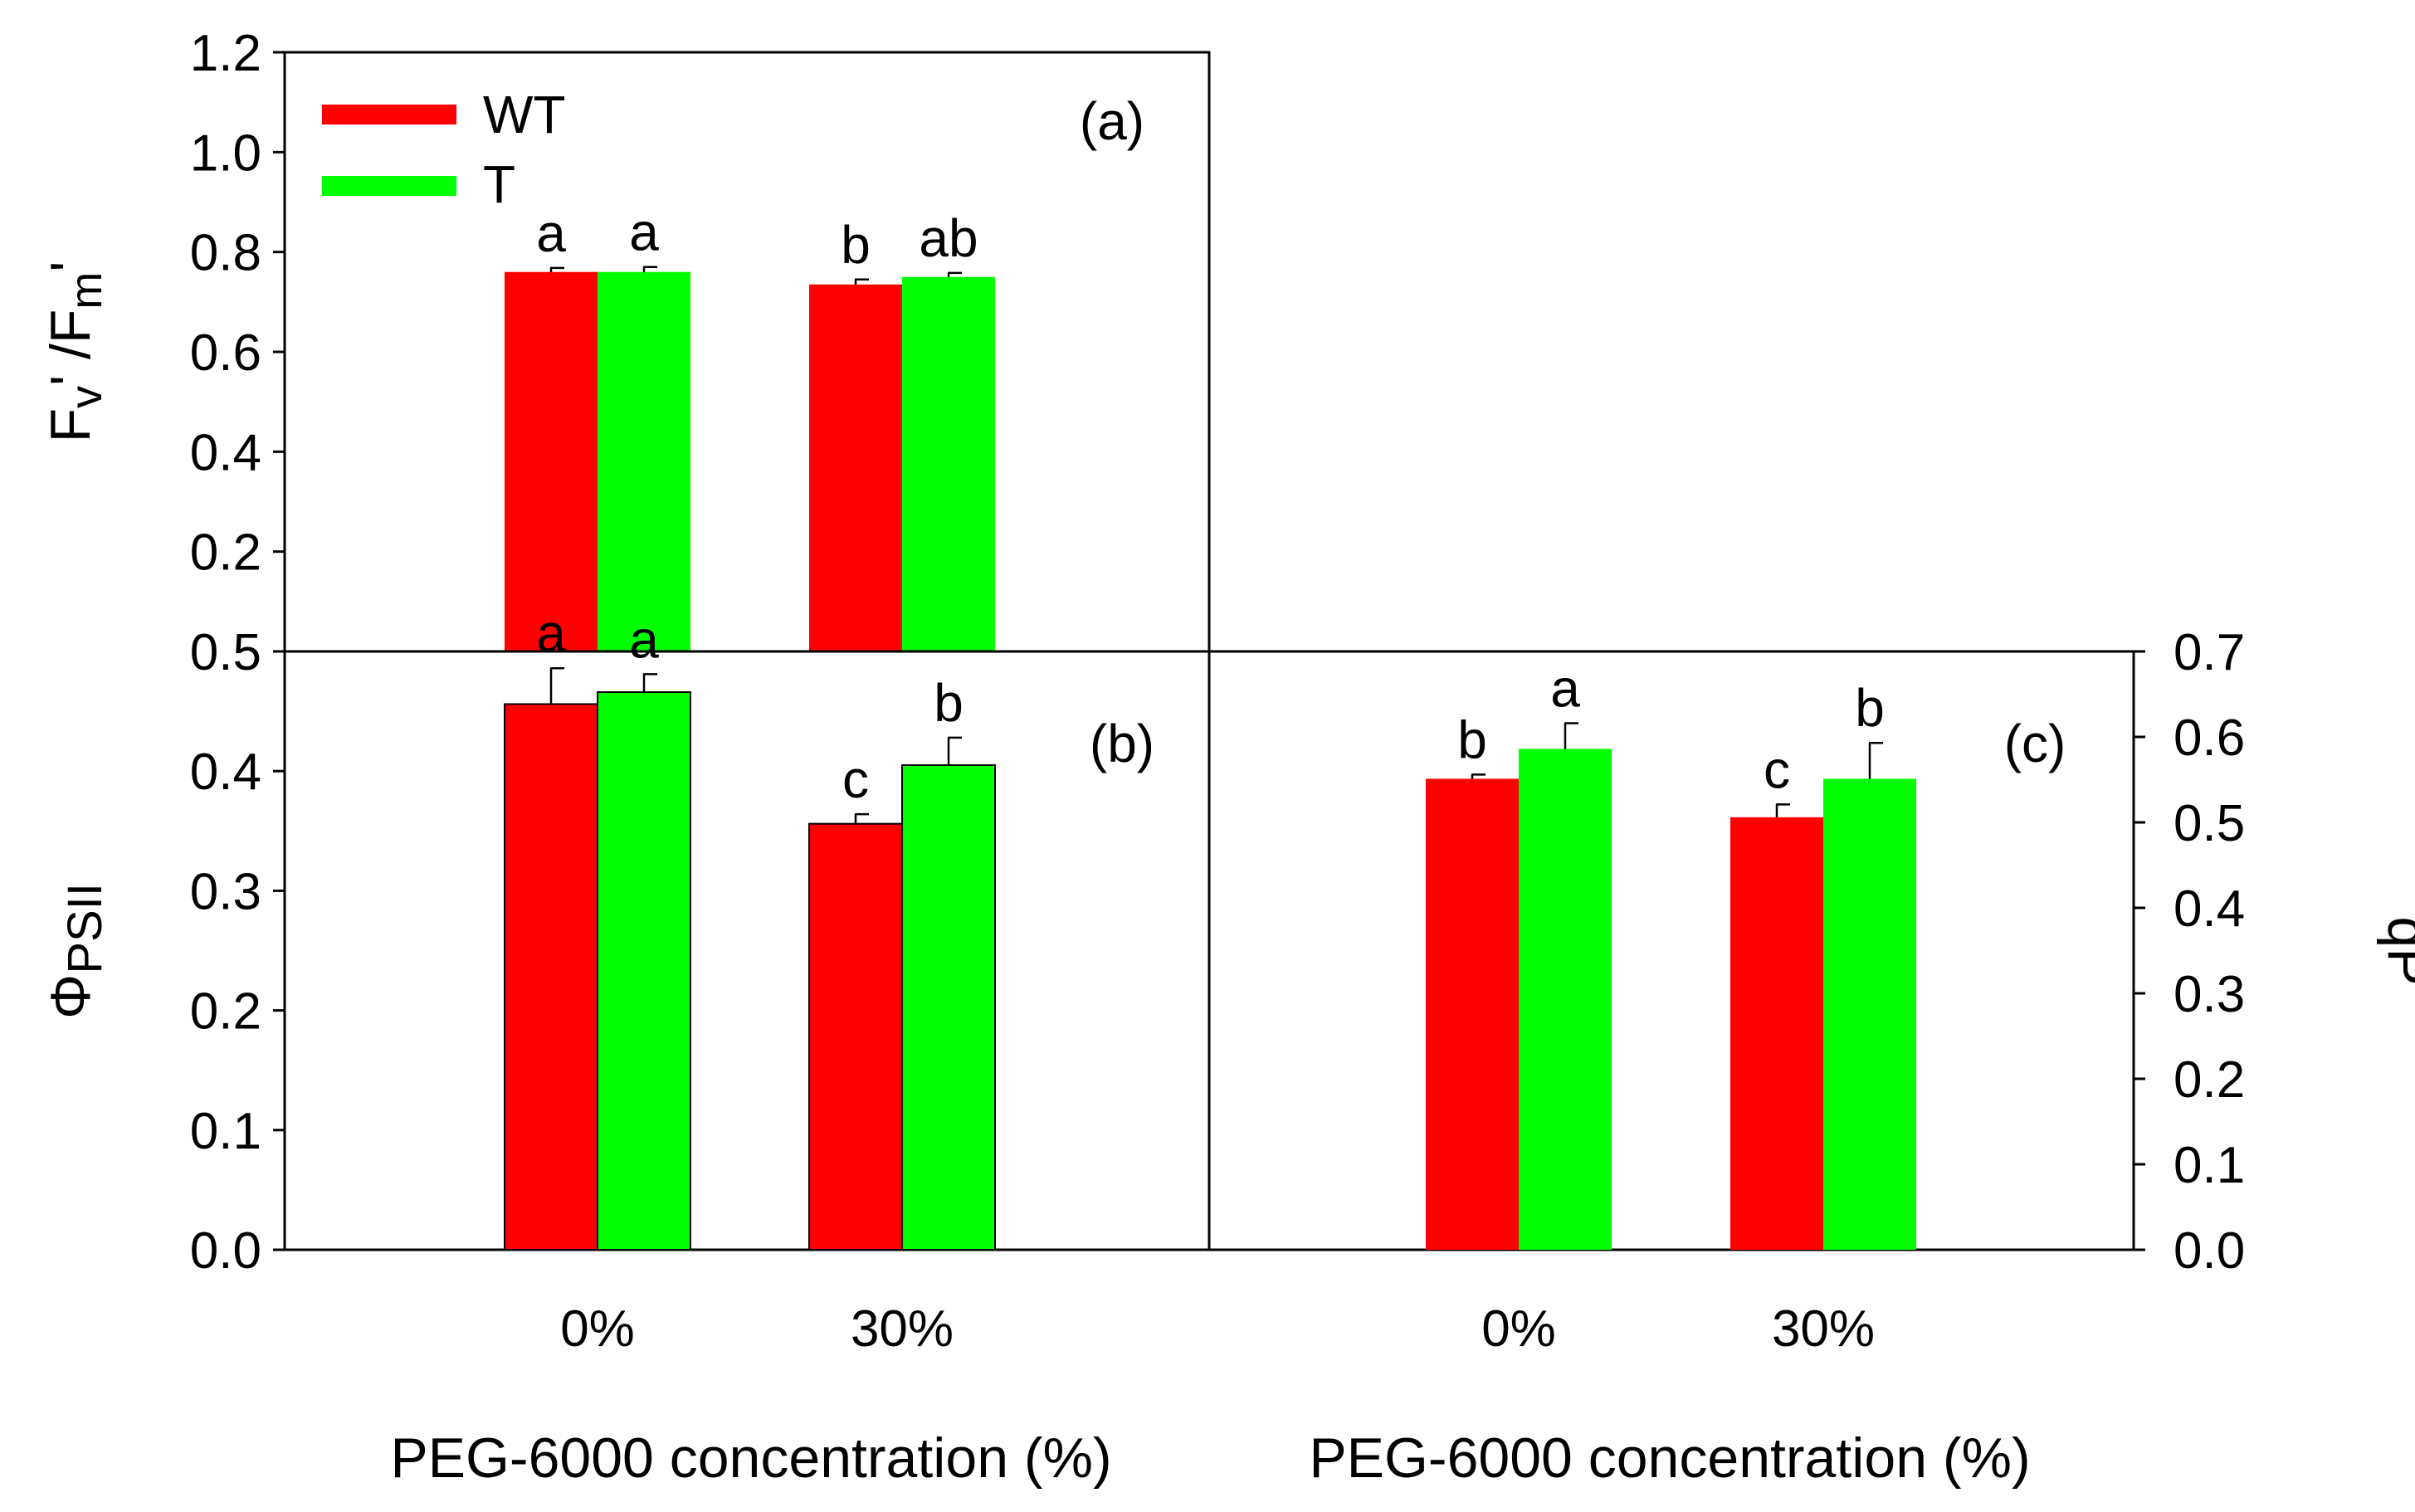 The width and height of the screenshot is (2415, 1512). Describe the element at coordinates (2190, 952) in the screenshot. I see `panel-c-y-ticks: 0.0 0.1 0.2 0.3 0.4 0.5 0.6 0.7` at that location.